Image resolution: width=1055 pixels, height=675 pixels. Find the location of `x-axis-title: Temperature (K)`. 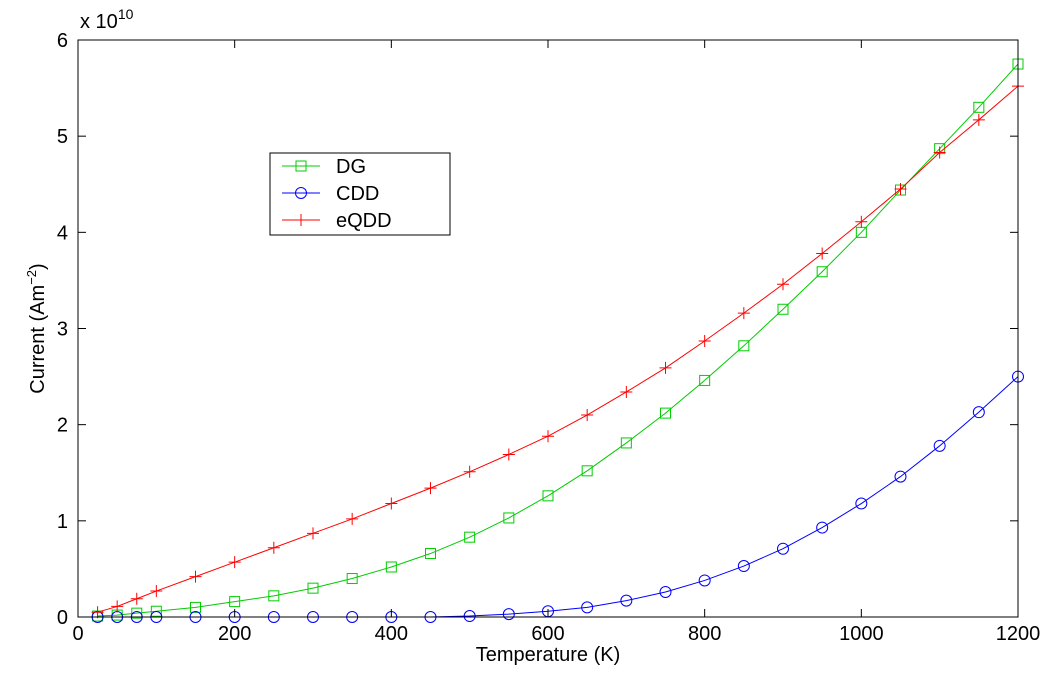

x-axis-title: Temperature (K) is located at coordinates (548, 655).